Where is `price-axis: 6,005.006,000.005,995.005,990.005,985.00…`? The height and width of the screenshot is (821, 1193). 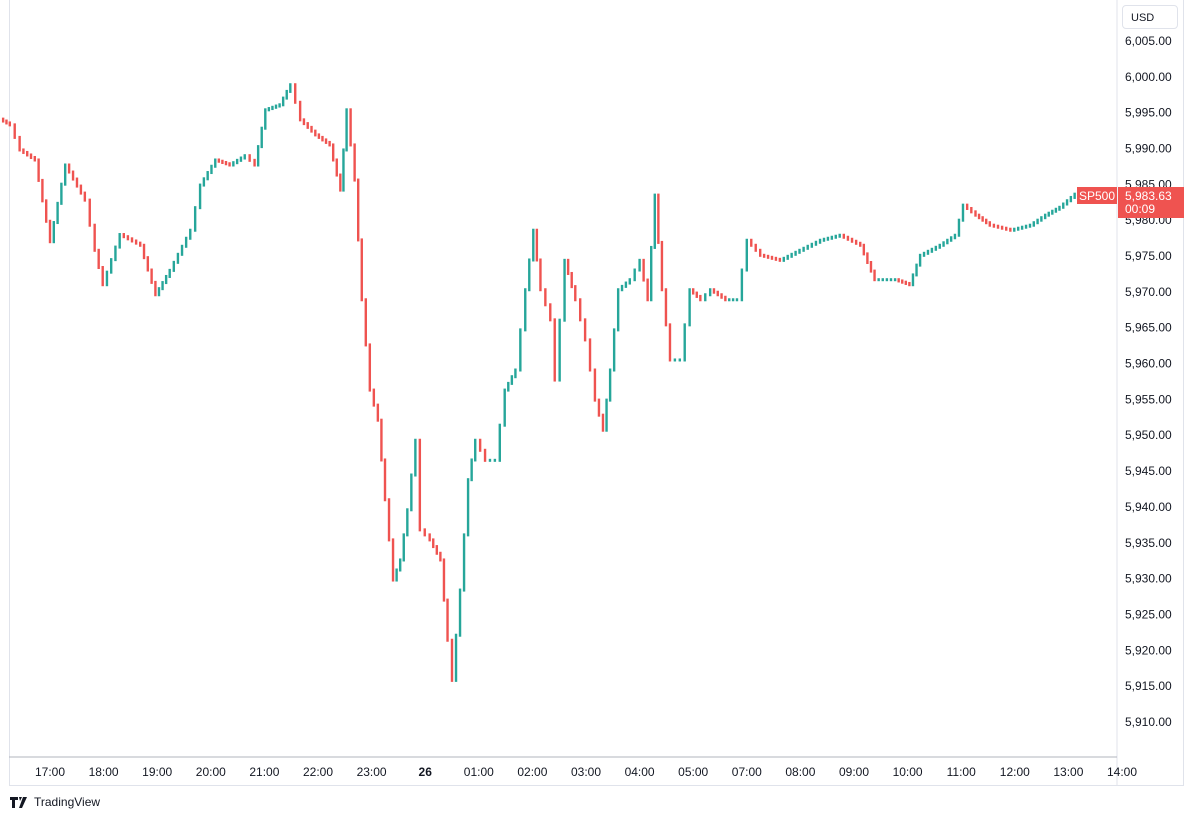
price-axis: 6,005.006,000.005,995.005,990.005,985.00… is located at coordinates (1148, 381).